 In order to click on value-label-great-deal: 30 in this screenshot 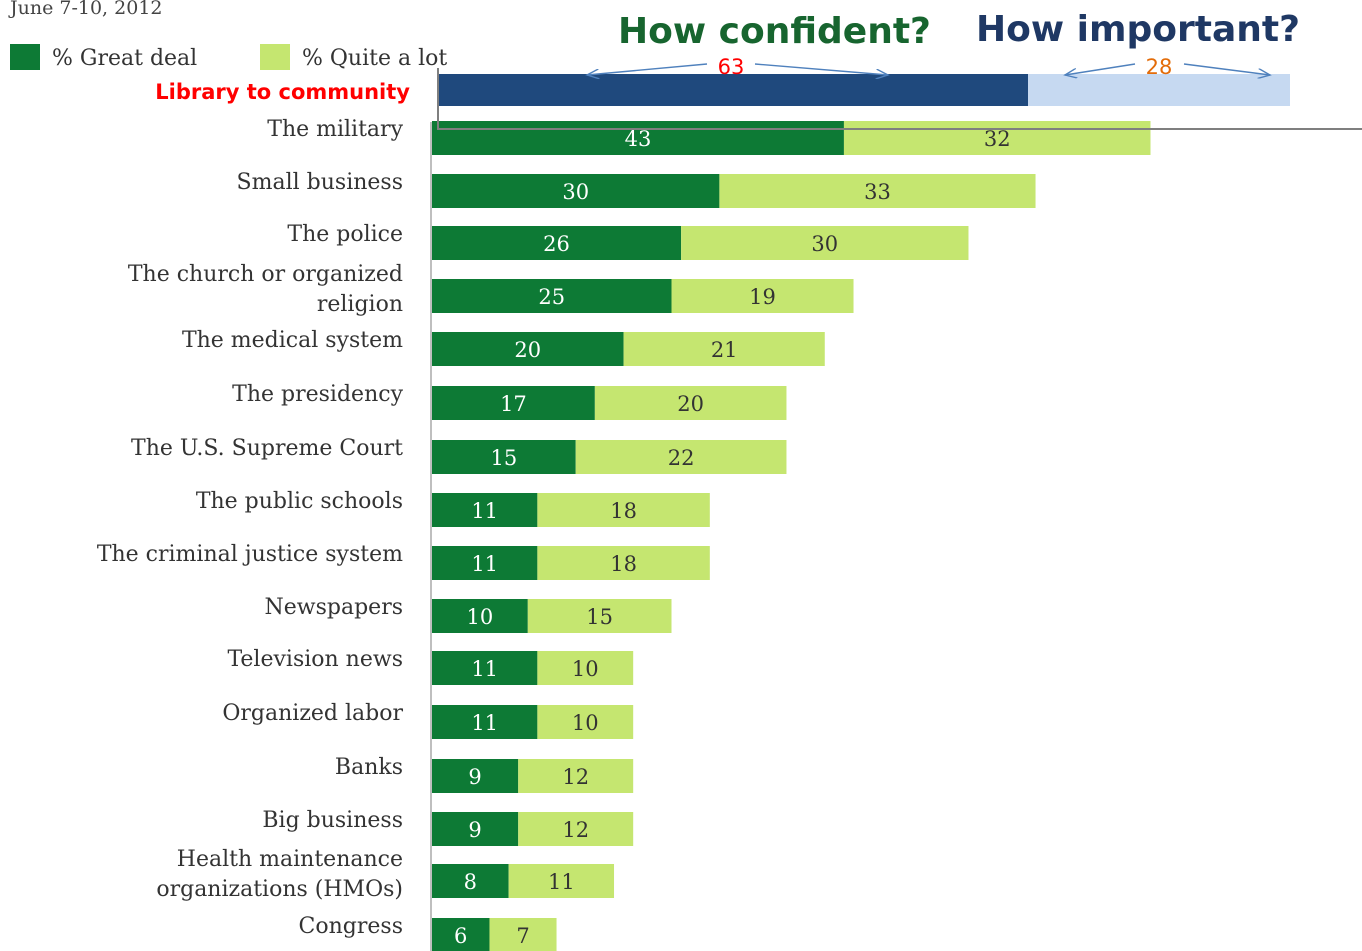, I will do `click(575, 192)`.